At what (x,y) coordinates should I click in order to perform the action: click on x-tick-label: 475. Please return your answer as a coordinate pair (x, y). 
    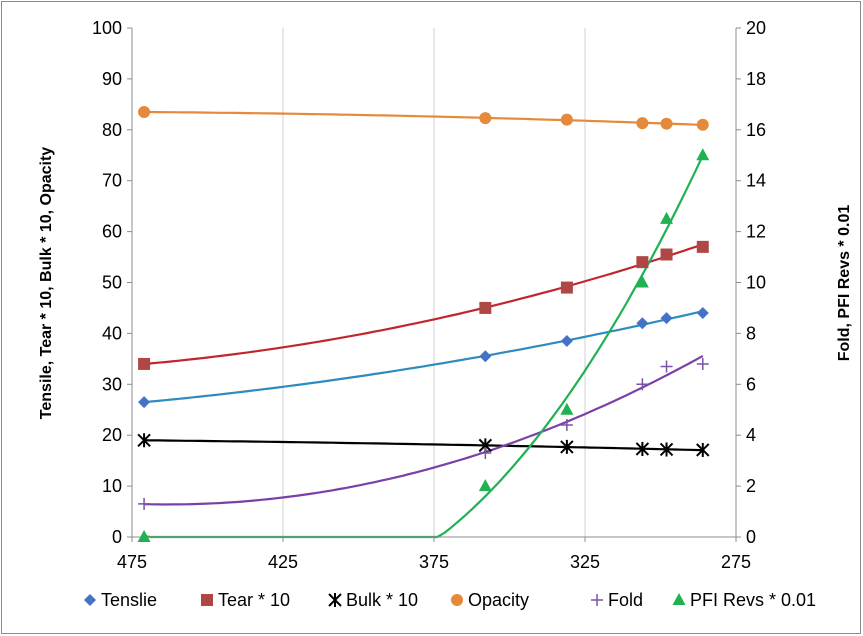
    Looking at the image, I should click on (132, 562).